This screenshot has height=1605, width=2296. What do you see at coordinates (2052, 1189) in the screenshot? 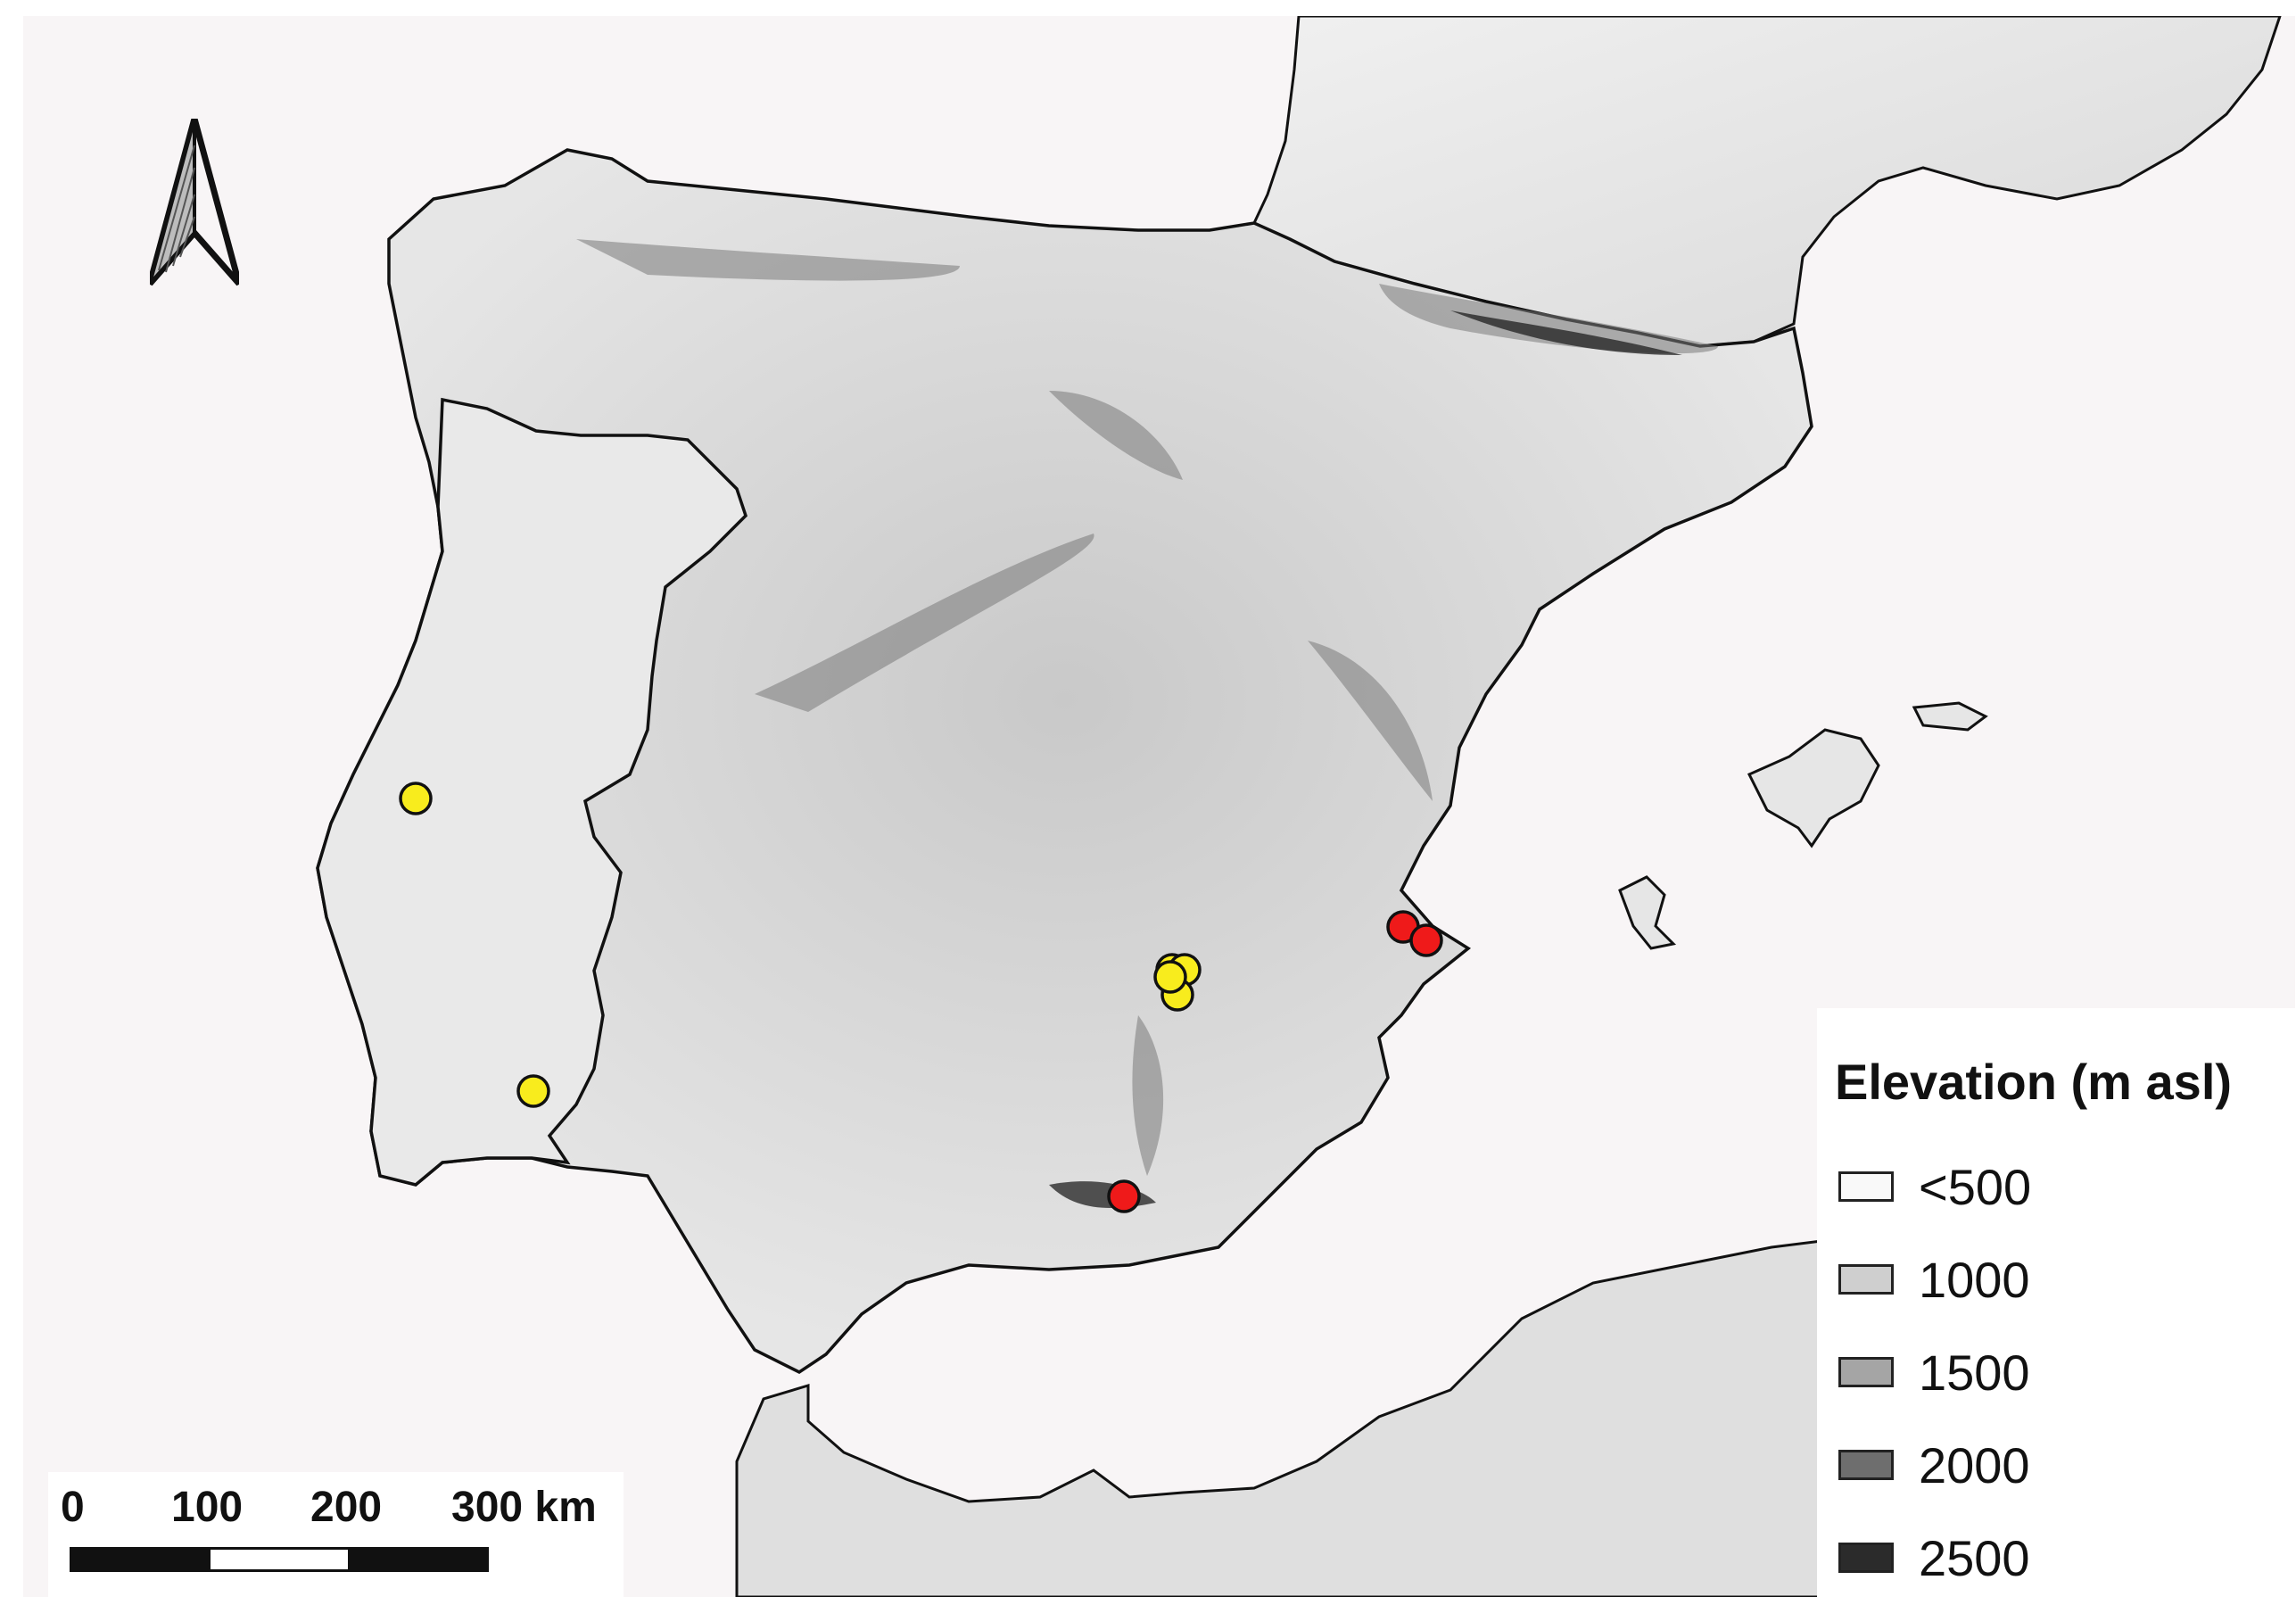
I see `legend-item: <500` at bounding box center [2052, 1189].